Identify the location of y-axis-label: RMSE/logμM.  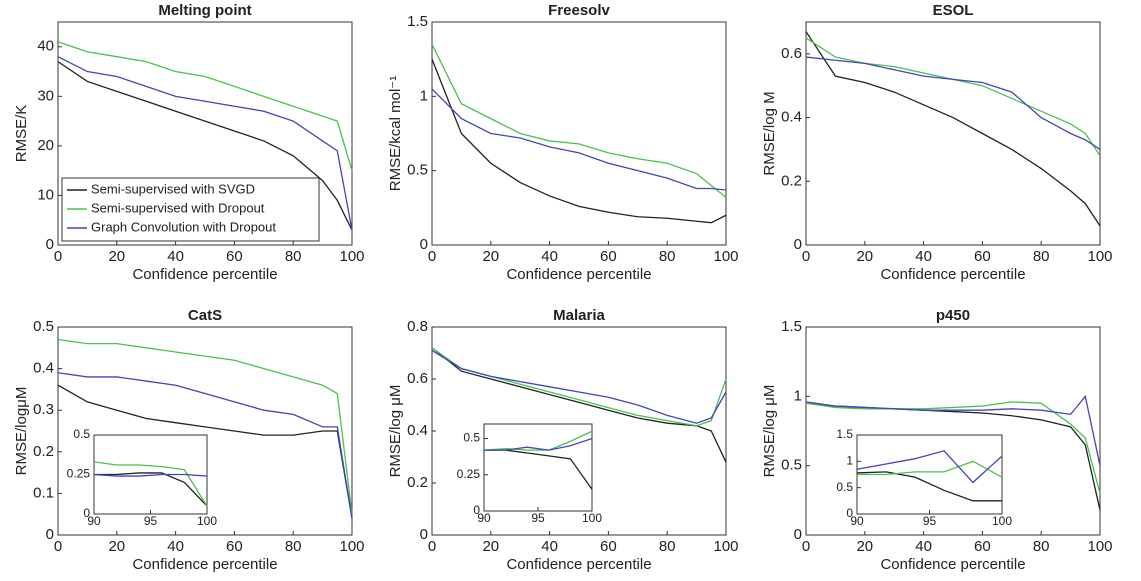
(21, 431).